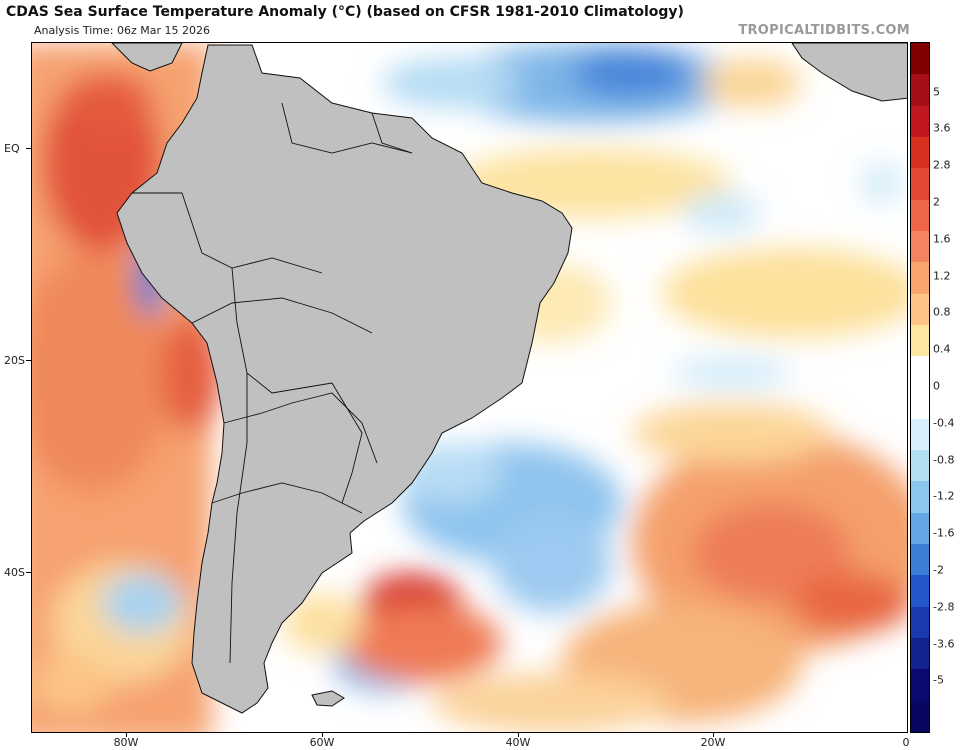 The width and height of the screenshot is (960, 750). What do you see at coordinates (942, 165) in the screenshot?
I see `colorbar-label: 2.8` at bounding box center [942, 165].